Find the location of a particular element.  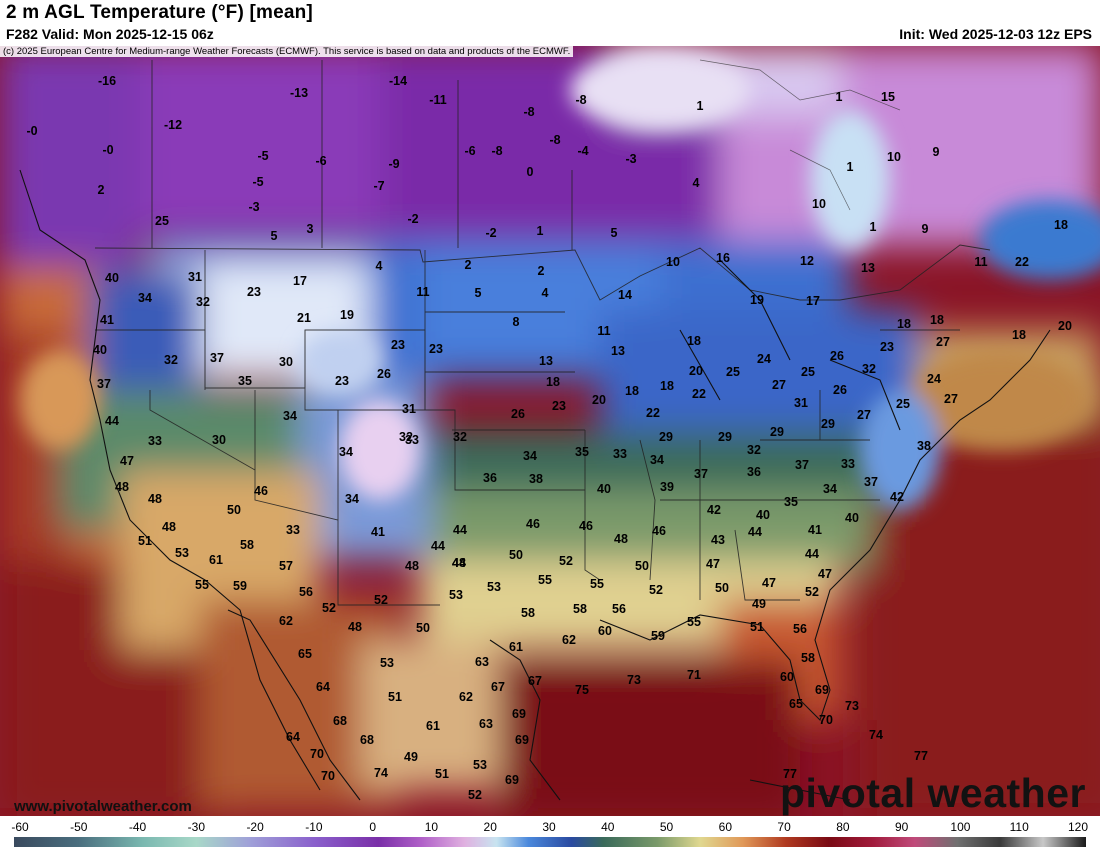

temperature-label: 59 is located at coordinates (240, 586).